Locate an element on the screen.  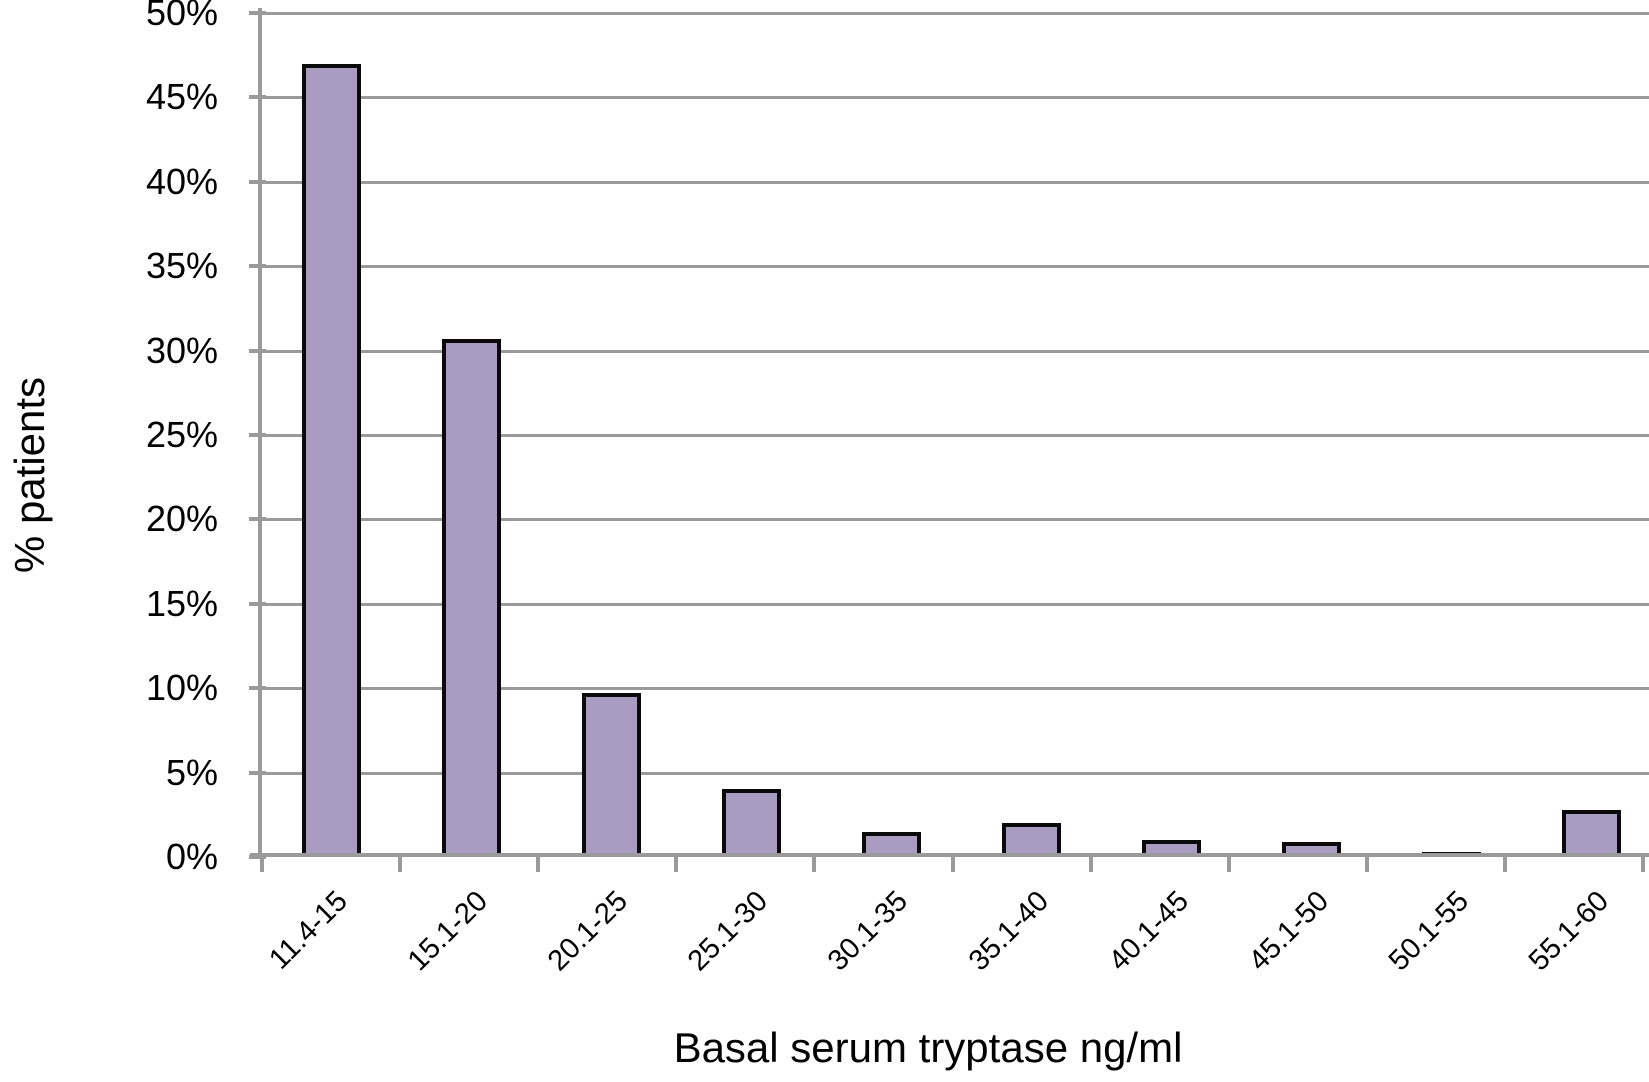
x-tick-label: 50.1-55 is located at coordinates (1428, 931).